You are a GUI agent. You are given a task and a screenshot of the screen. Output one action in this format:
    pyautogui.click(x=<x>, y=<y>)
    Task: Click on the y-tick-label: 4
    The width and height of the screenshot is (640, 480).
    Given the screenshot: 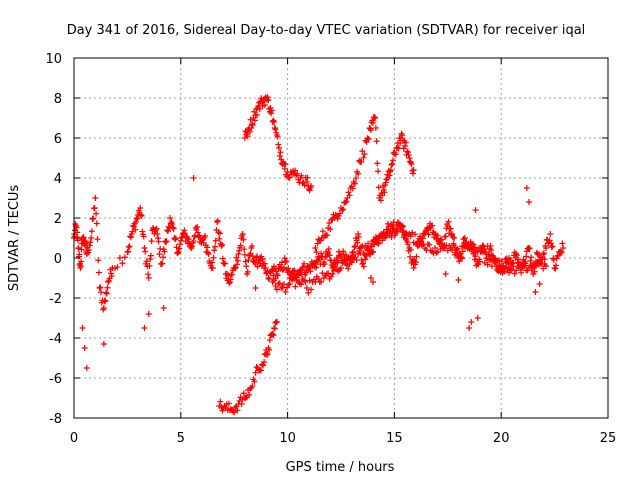 What is the action you would take?
    pyautogui.click(x=58, y=179)
    